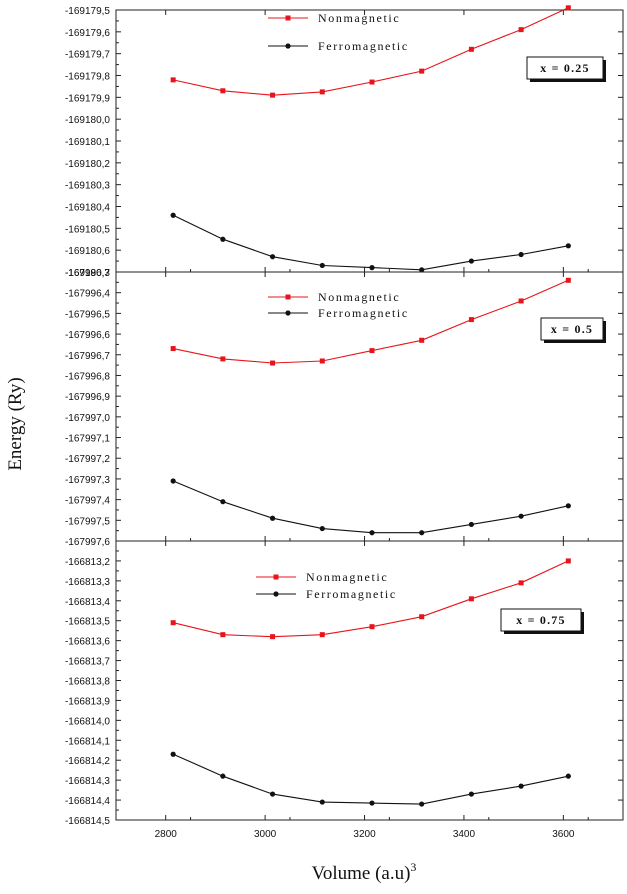  Describe the element at coordinates (87, 662) in the screenshot. I see `y-tick-label: -166813,7` at that location.